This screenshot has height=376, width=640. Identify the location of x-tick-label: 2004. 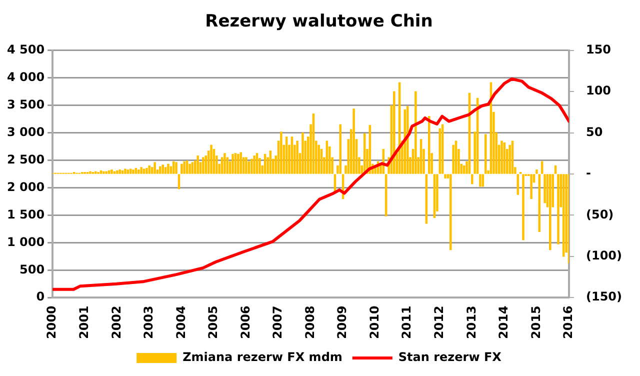
(181, 323).